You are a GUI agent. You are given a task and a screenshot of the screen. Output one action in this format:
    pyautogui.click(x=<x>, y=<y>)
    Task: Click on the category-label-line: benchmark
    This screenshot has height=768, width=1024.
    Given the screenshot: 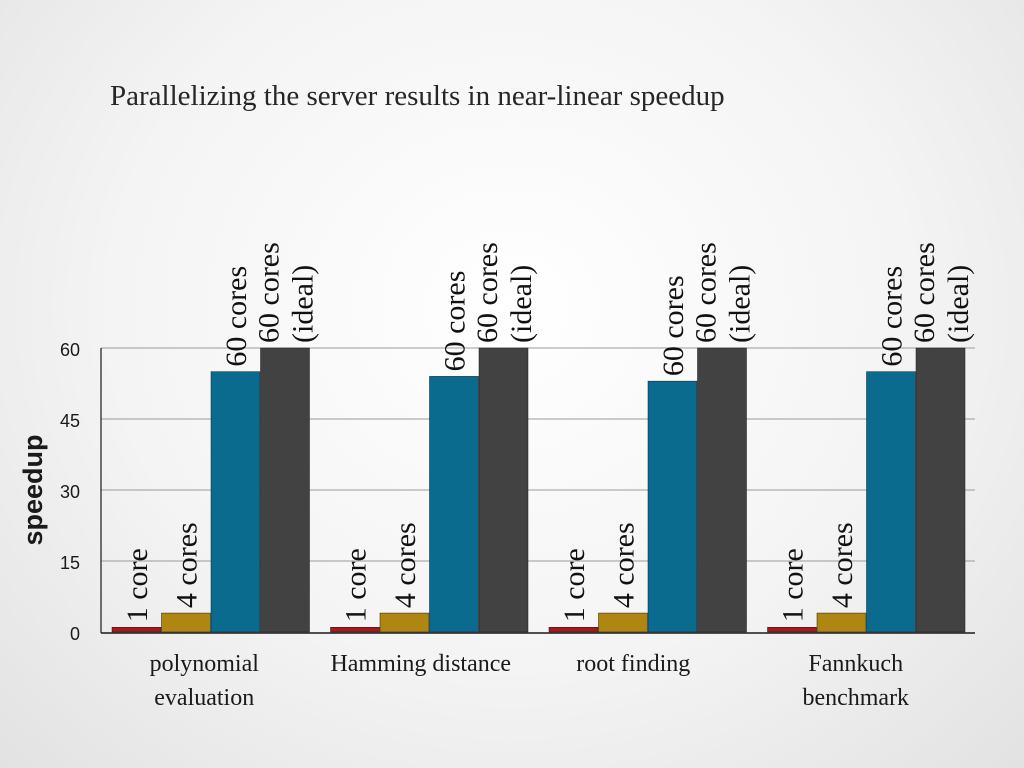 What is the action you would take?
    pyautogui.click(x=856, y=698)
    